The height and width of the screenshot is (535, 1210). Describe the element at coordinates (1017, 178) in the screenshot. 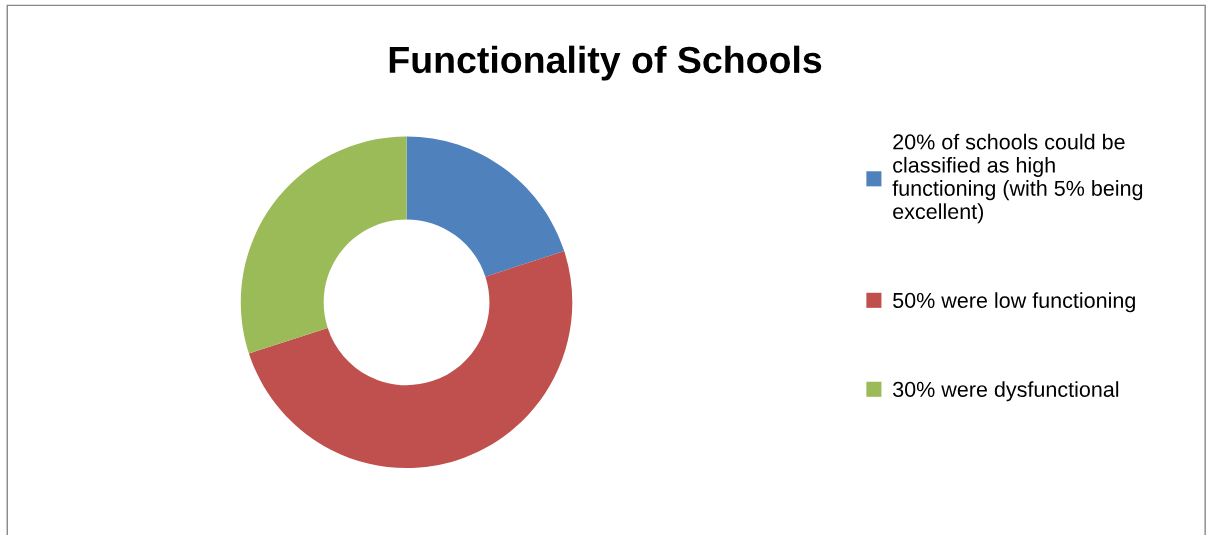

I see `legend-label: 20% of schools could be classified as high functioning (with 5% being excellent)` at that location.